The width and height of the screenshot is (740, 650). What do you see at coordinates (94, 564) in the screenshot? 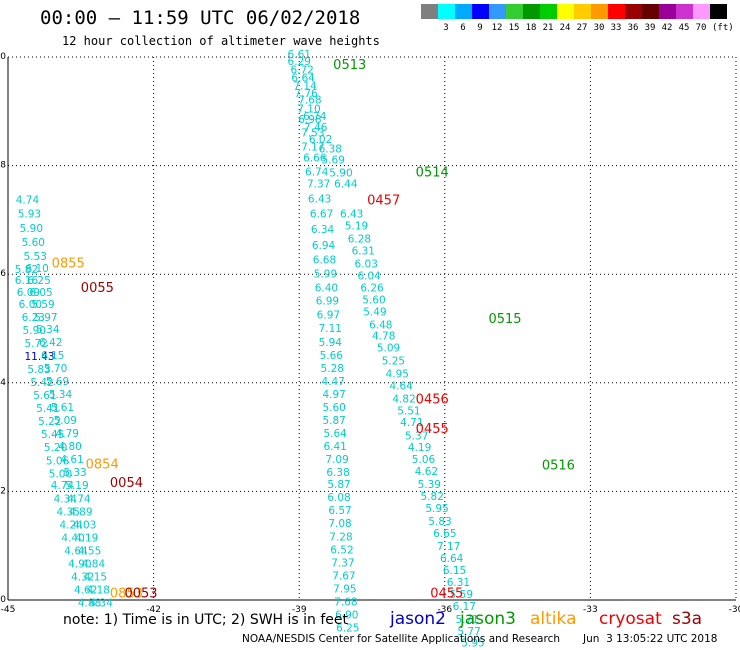
I see `swh-value-label: 4.84` at bounding box center [94, 564].